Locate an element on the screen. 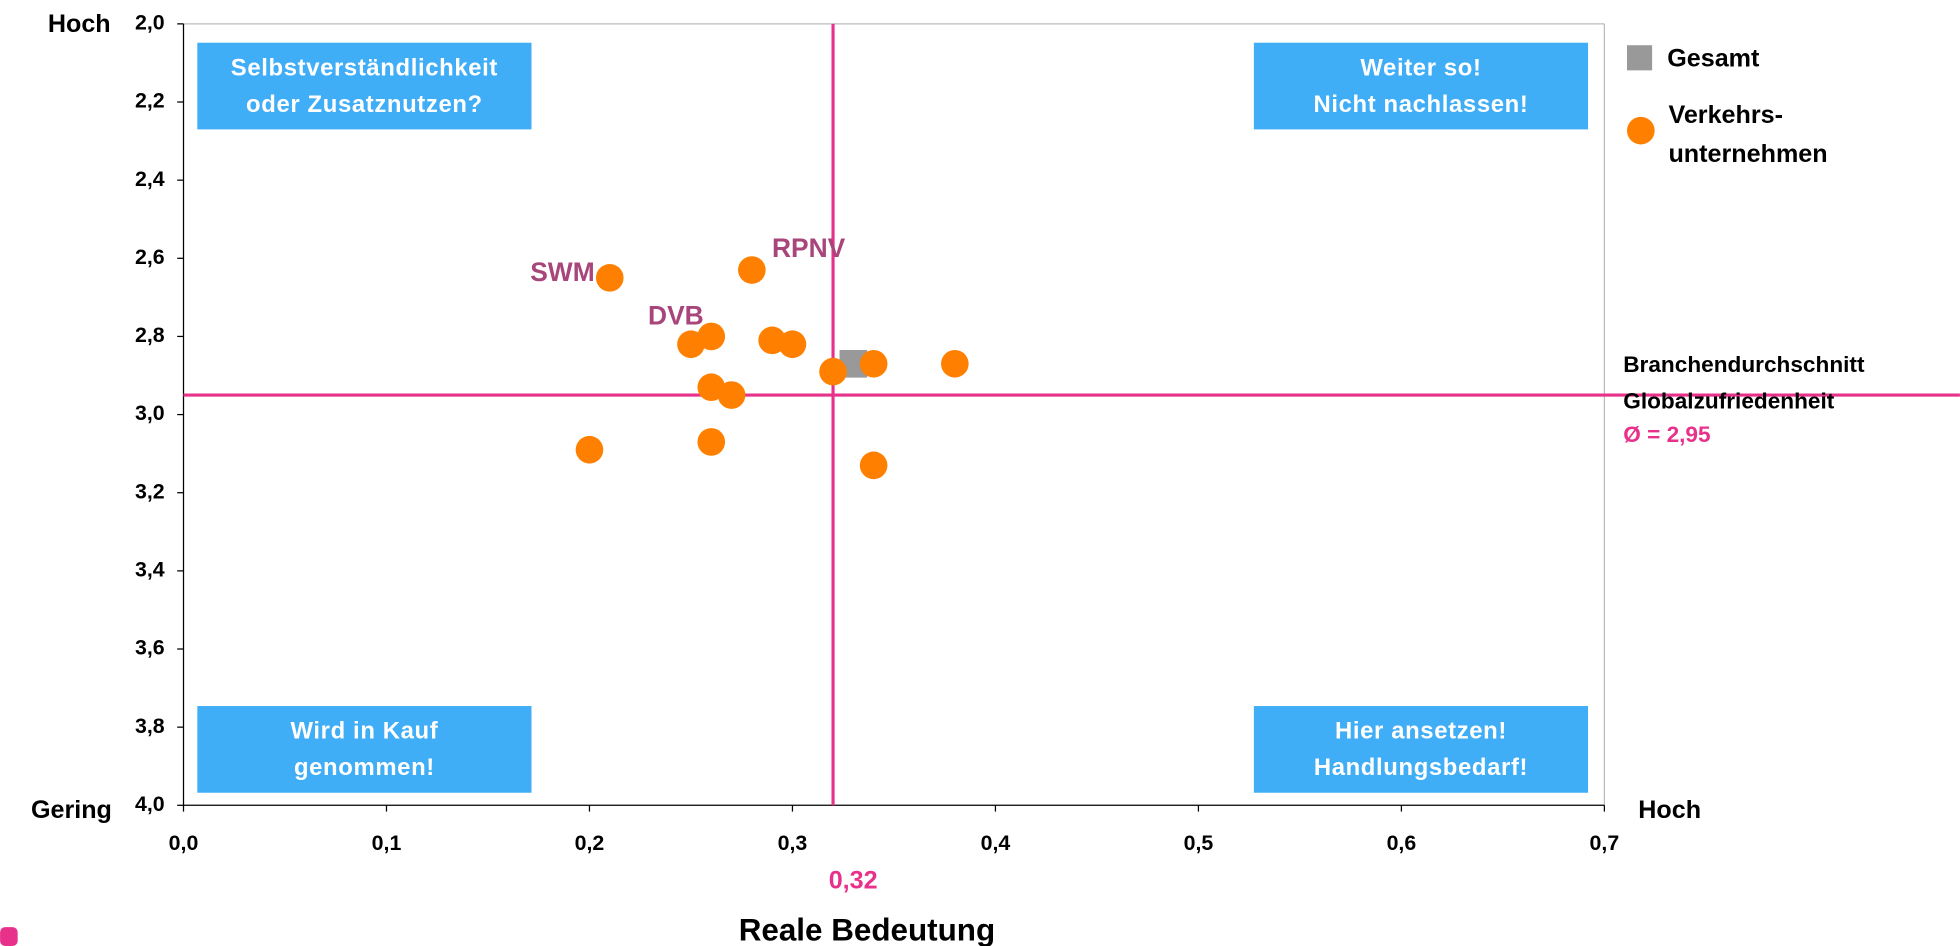 Image resolution: width=1960 pixels, height=946 pixels. quadrant-label: Hier ansetzen! Handlungsbedarf! is located at coordinates (1421, 749).